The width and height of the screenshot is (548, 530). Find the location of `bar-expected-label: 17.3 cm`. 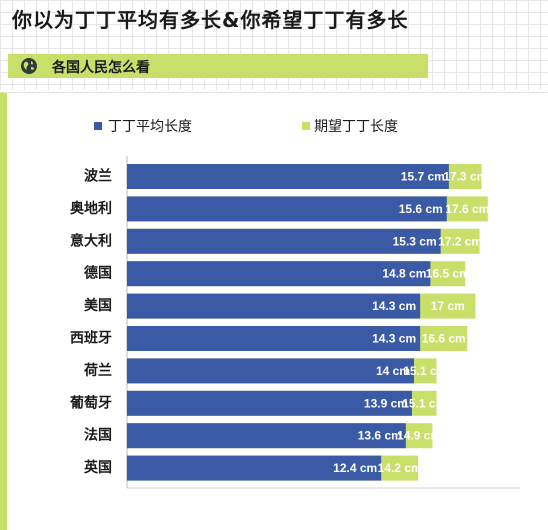

bar-expected-label: 17.3 cm is located at coordinates (465, 177).